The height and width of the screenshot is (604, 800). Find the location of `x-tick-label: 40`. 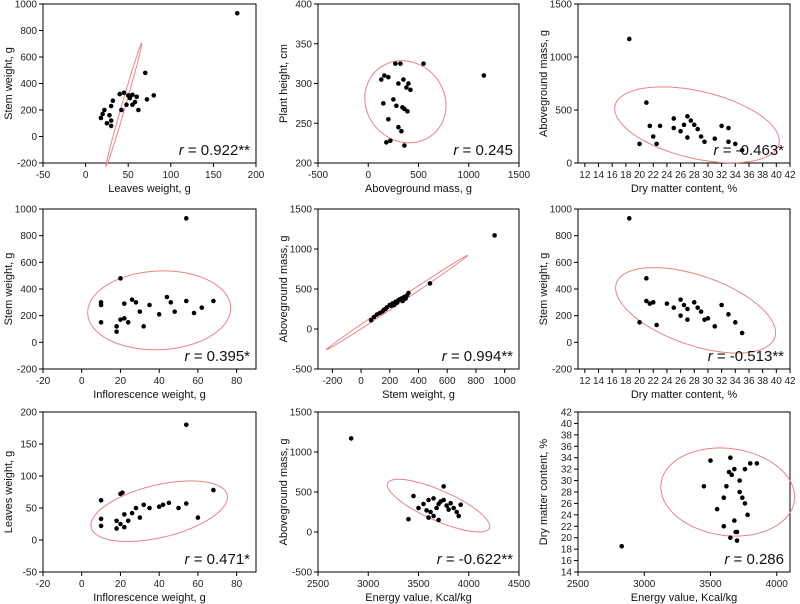

x-tick-label: 40 is located at coordinates (777, 175).